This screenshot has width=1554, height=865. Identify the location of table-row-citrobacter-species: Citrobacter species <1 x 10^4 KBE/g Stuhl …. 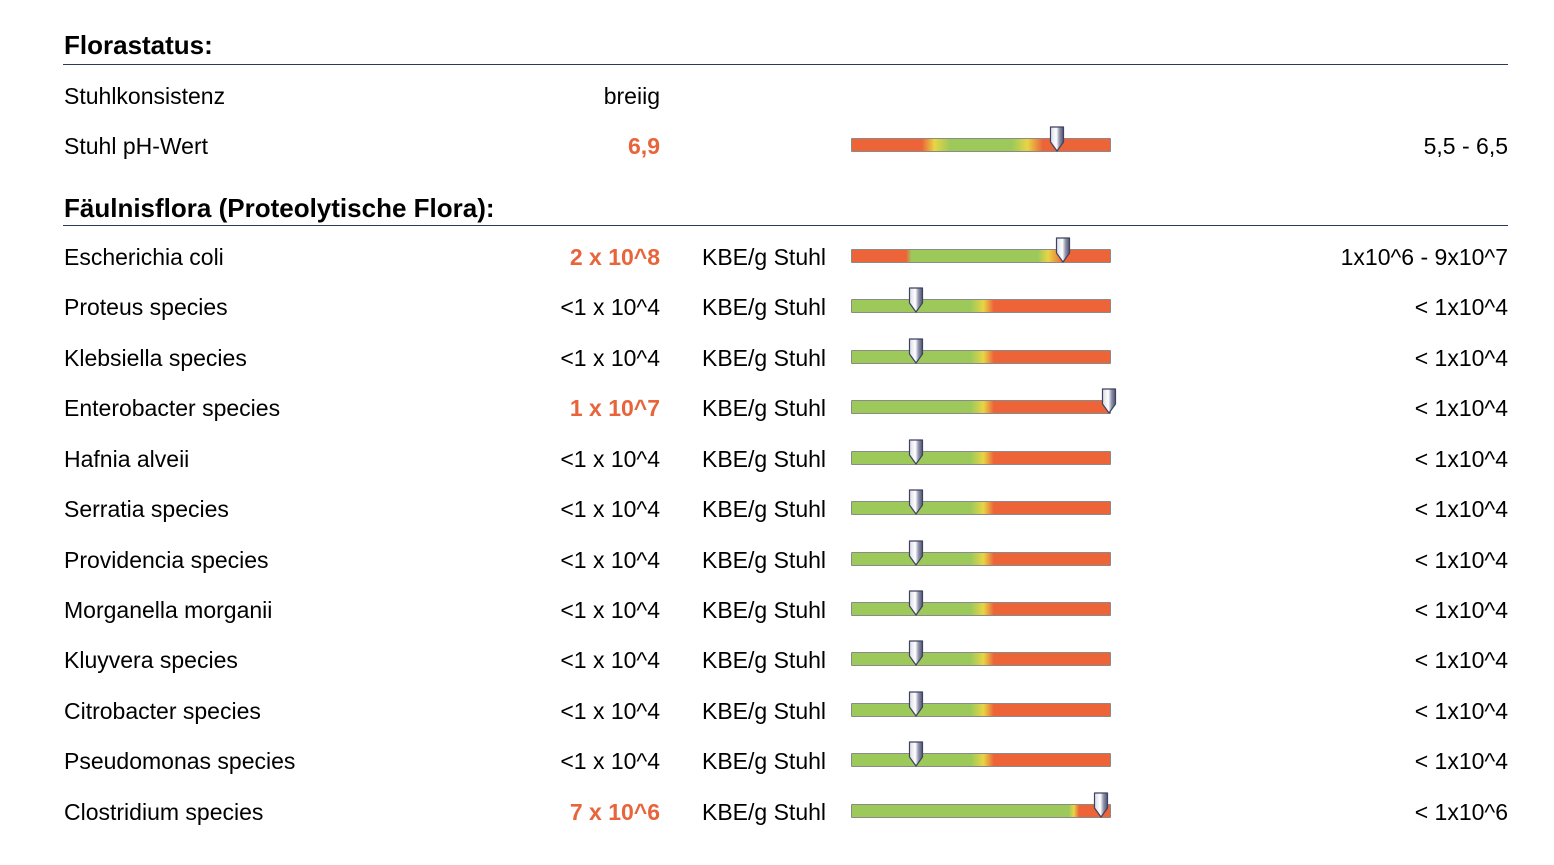
(777, 711).